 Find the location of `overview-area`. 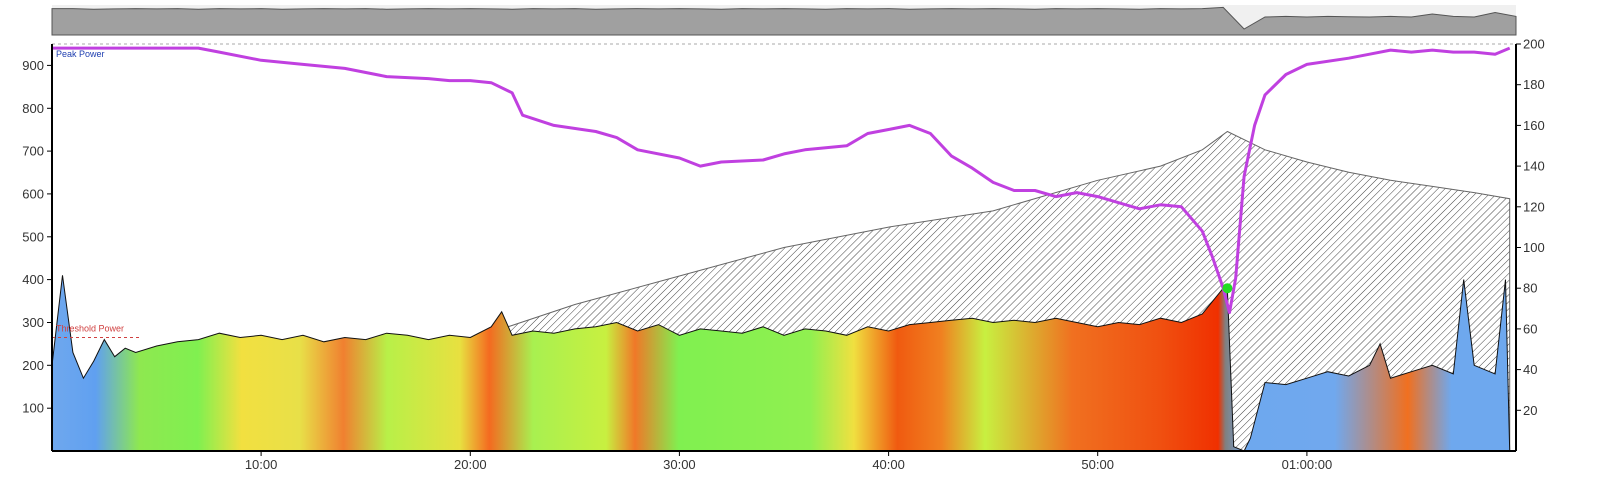

overview-area is located at coordinates (784, 21).